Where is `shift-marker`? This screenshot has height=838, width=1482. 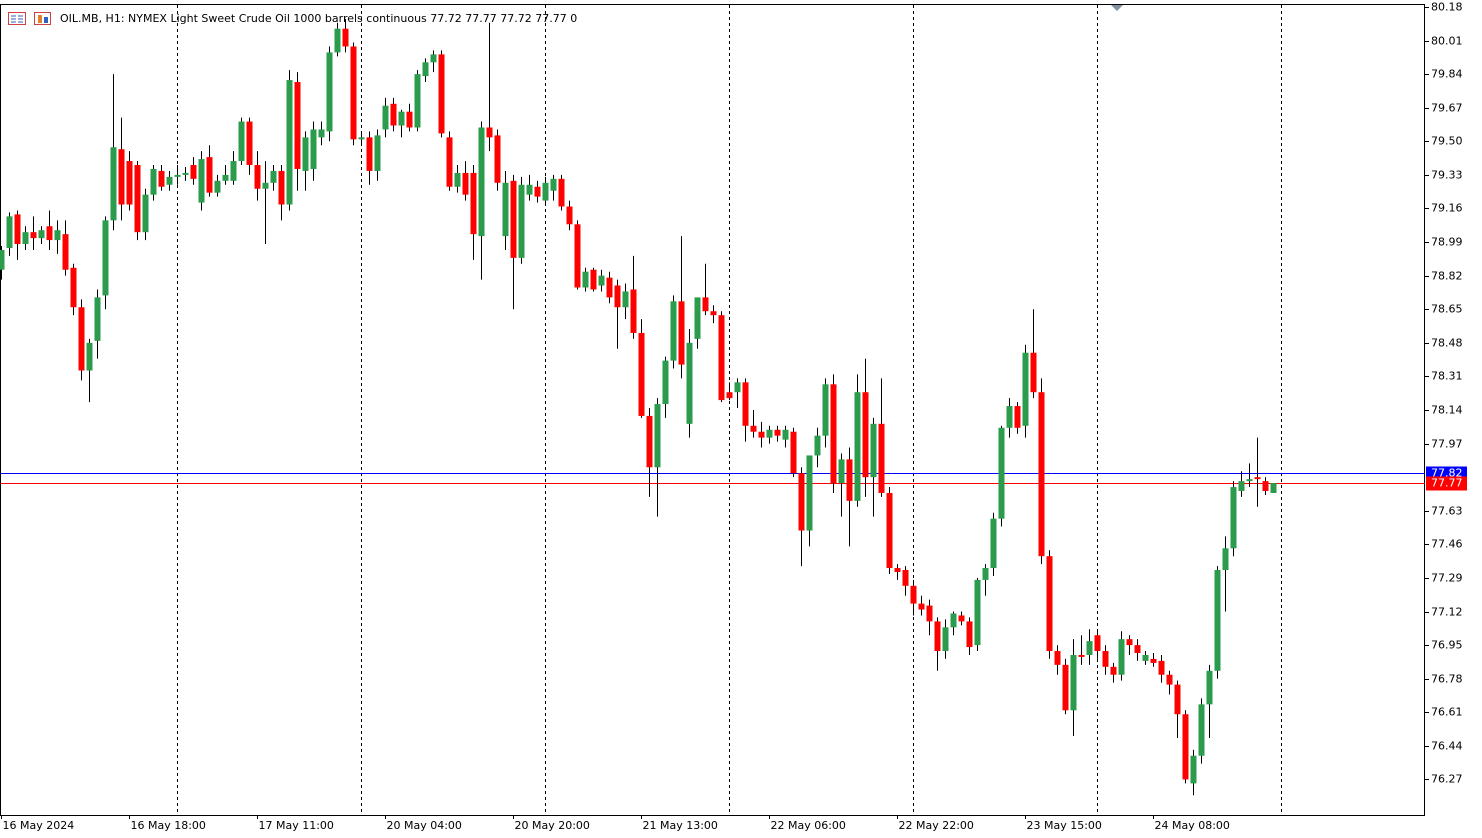 shift-marker is located at coordinates (1117, 8).